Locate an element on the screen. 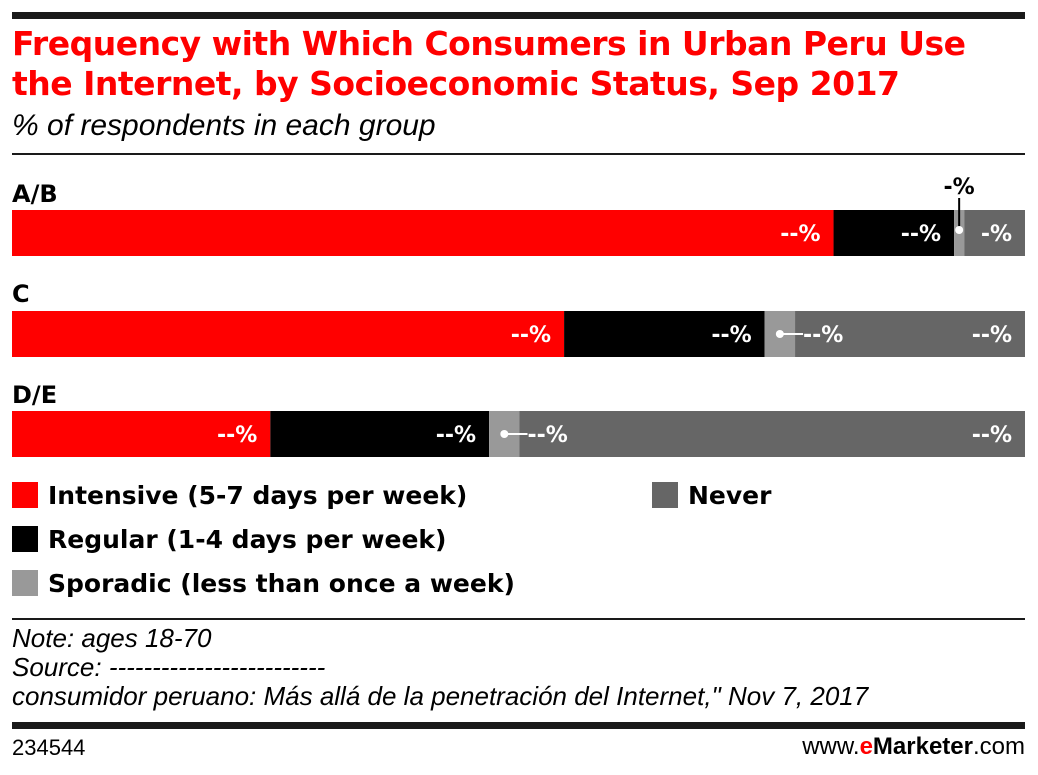 The image size is (1038, 775). data-label-a-b-sporadic: -% is located at coordinates (959, 187).